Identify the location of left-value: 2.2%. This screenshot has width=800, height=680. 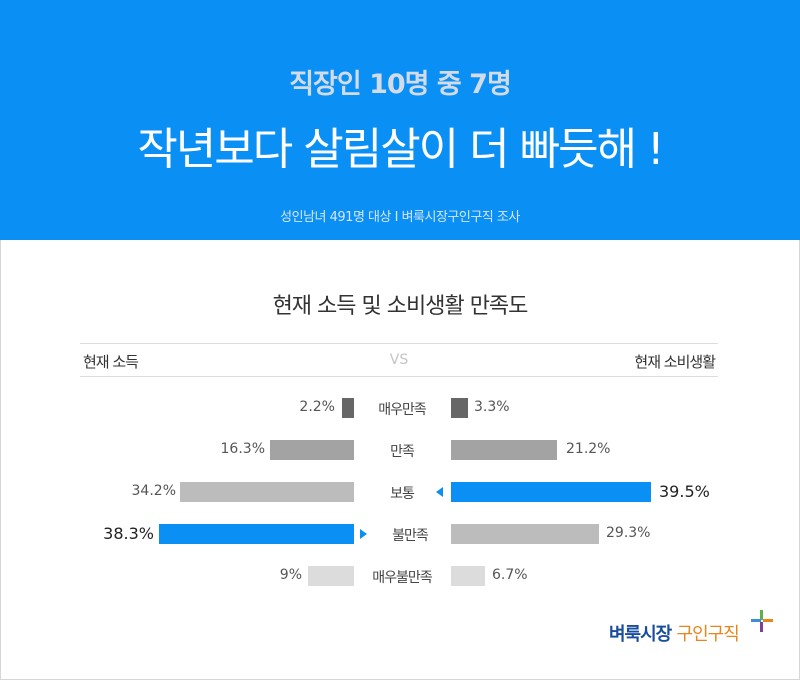
(317, 407).